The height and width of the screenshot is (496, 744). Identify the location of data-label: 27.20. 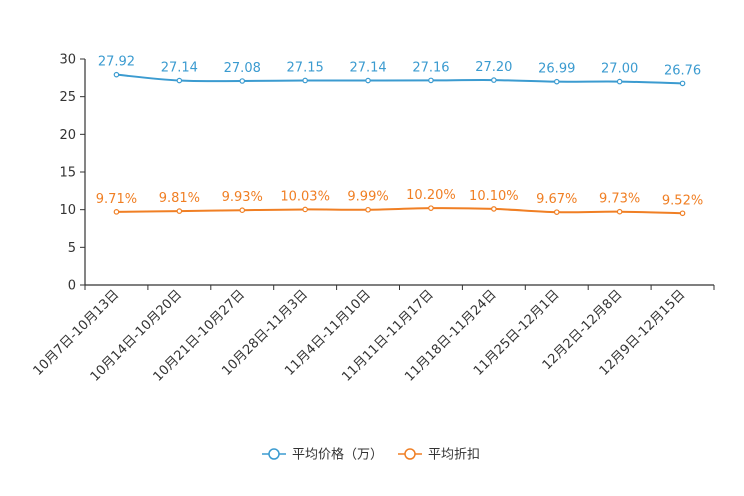
(493, 67).